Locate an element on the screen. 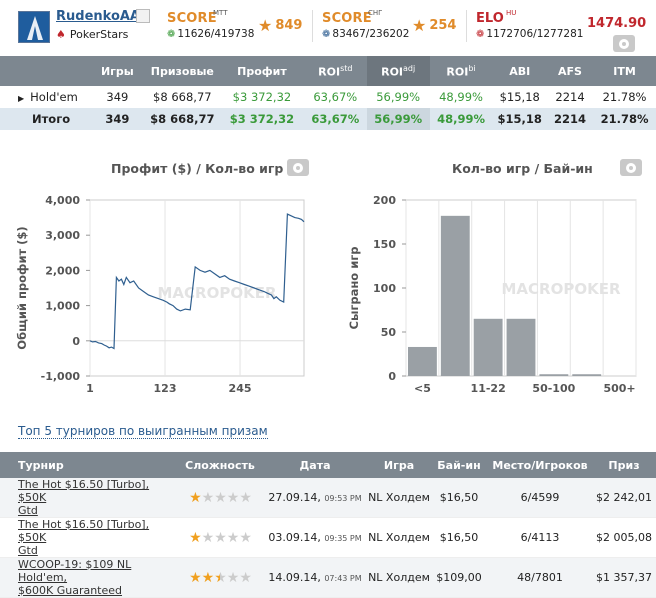 The image size is (656, 598). elo-rank: ❁ 1172706/1277281 is located at coordinates (529, 34).